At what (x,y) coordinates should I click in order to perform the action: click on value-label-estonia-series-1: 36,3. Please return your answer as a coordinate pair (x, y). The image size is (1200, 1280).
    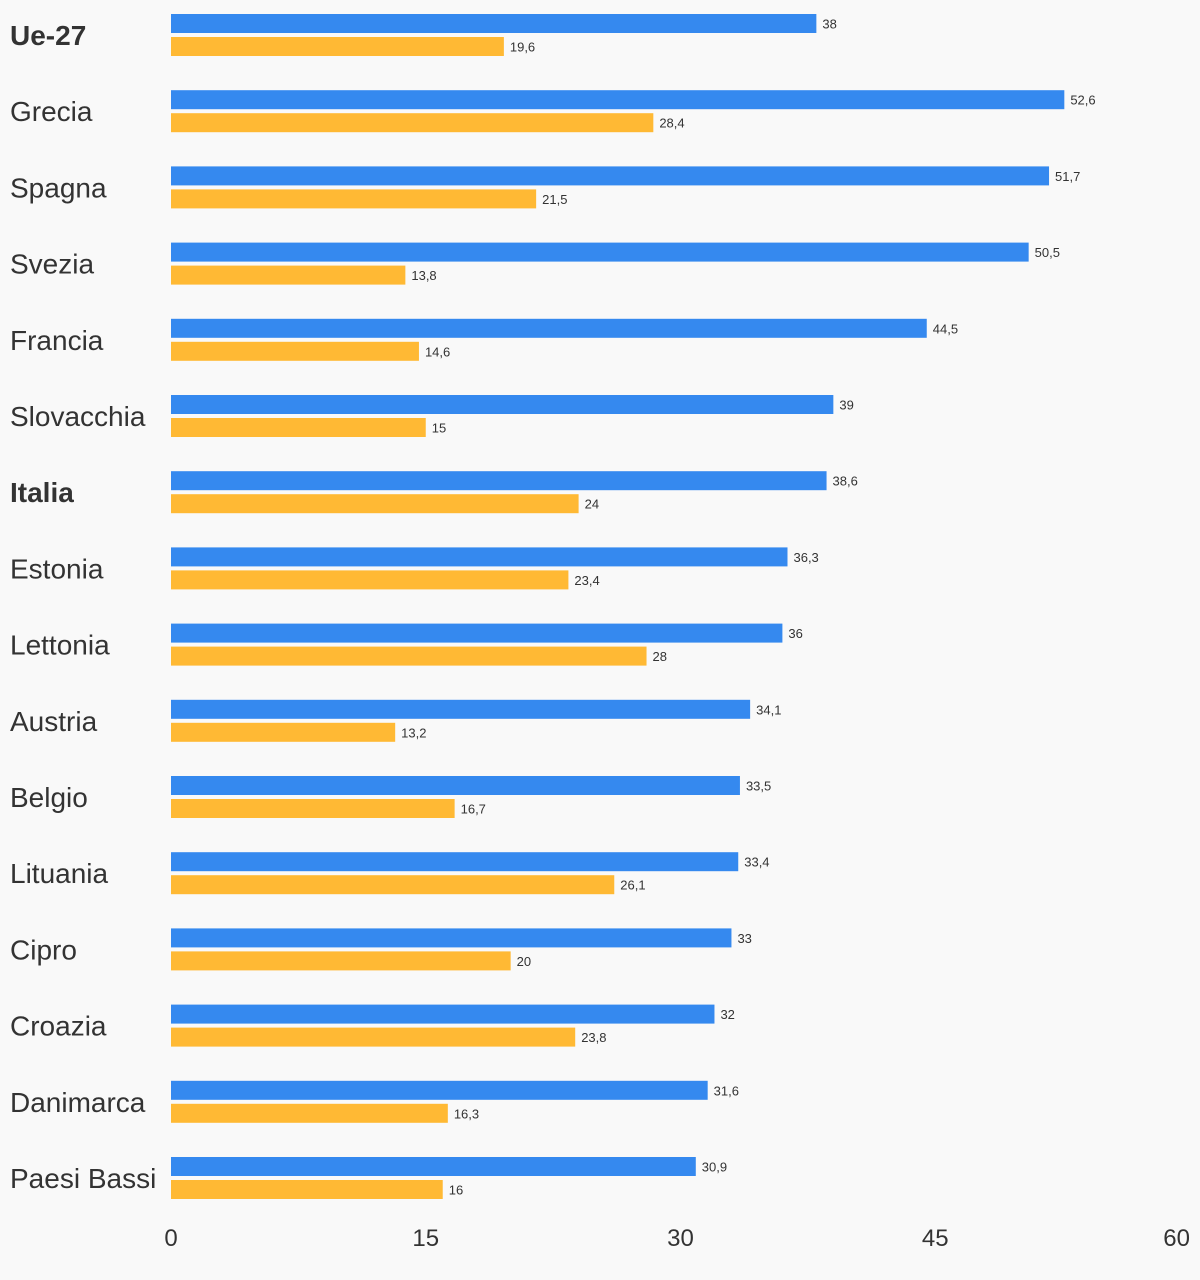
    Looking at the image, I should click on (805, 557).